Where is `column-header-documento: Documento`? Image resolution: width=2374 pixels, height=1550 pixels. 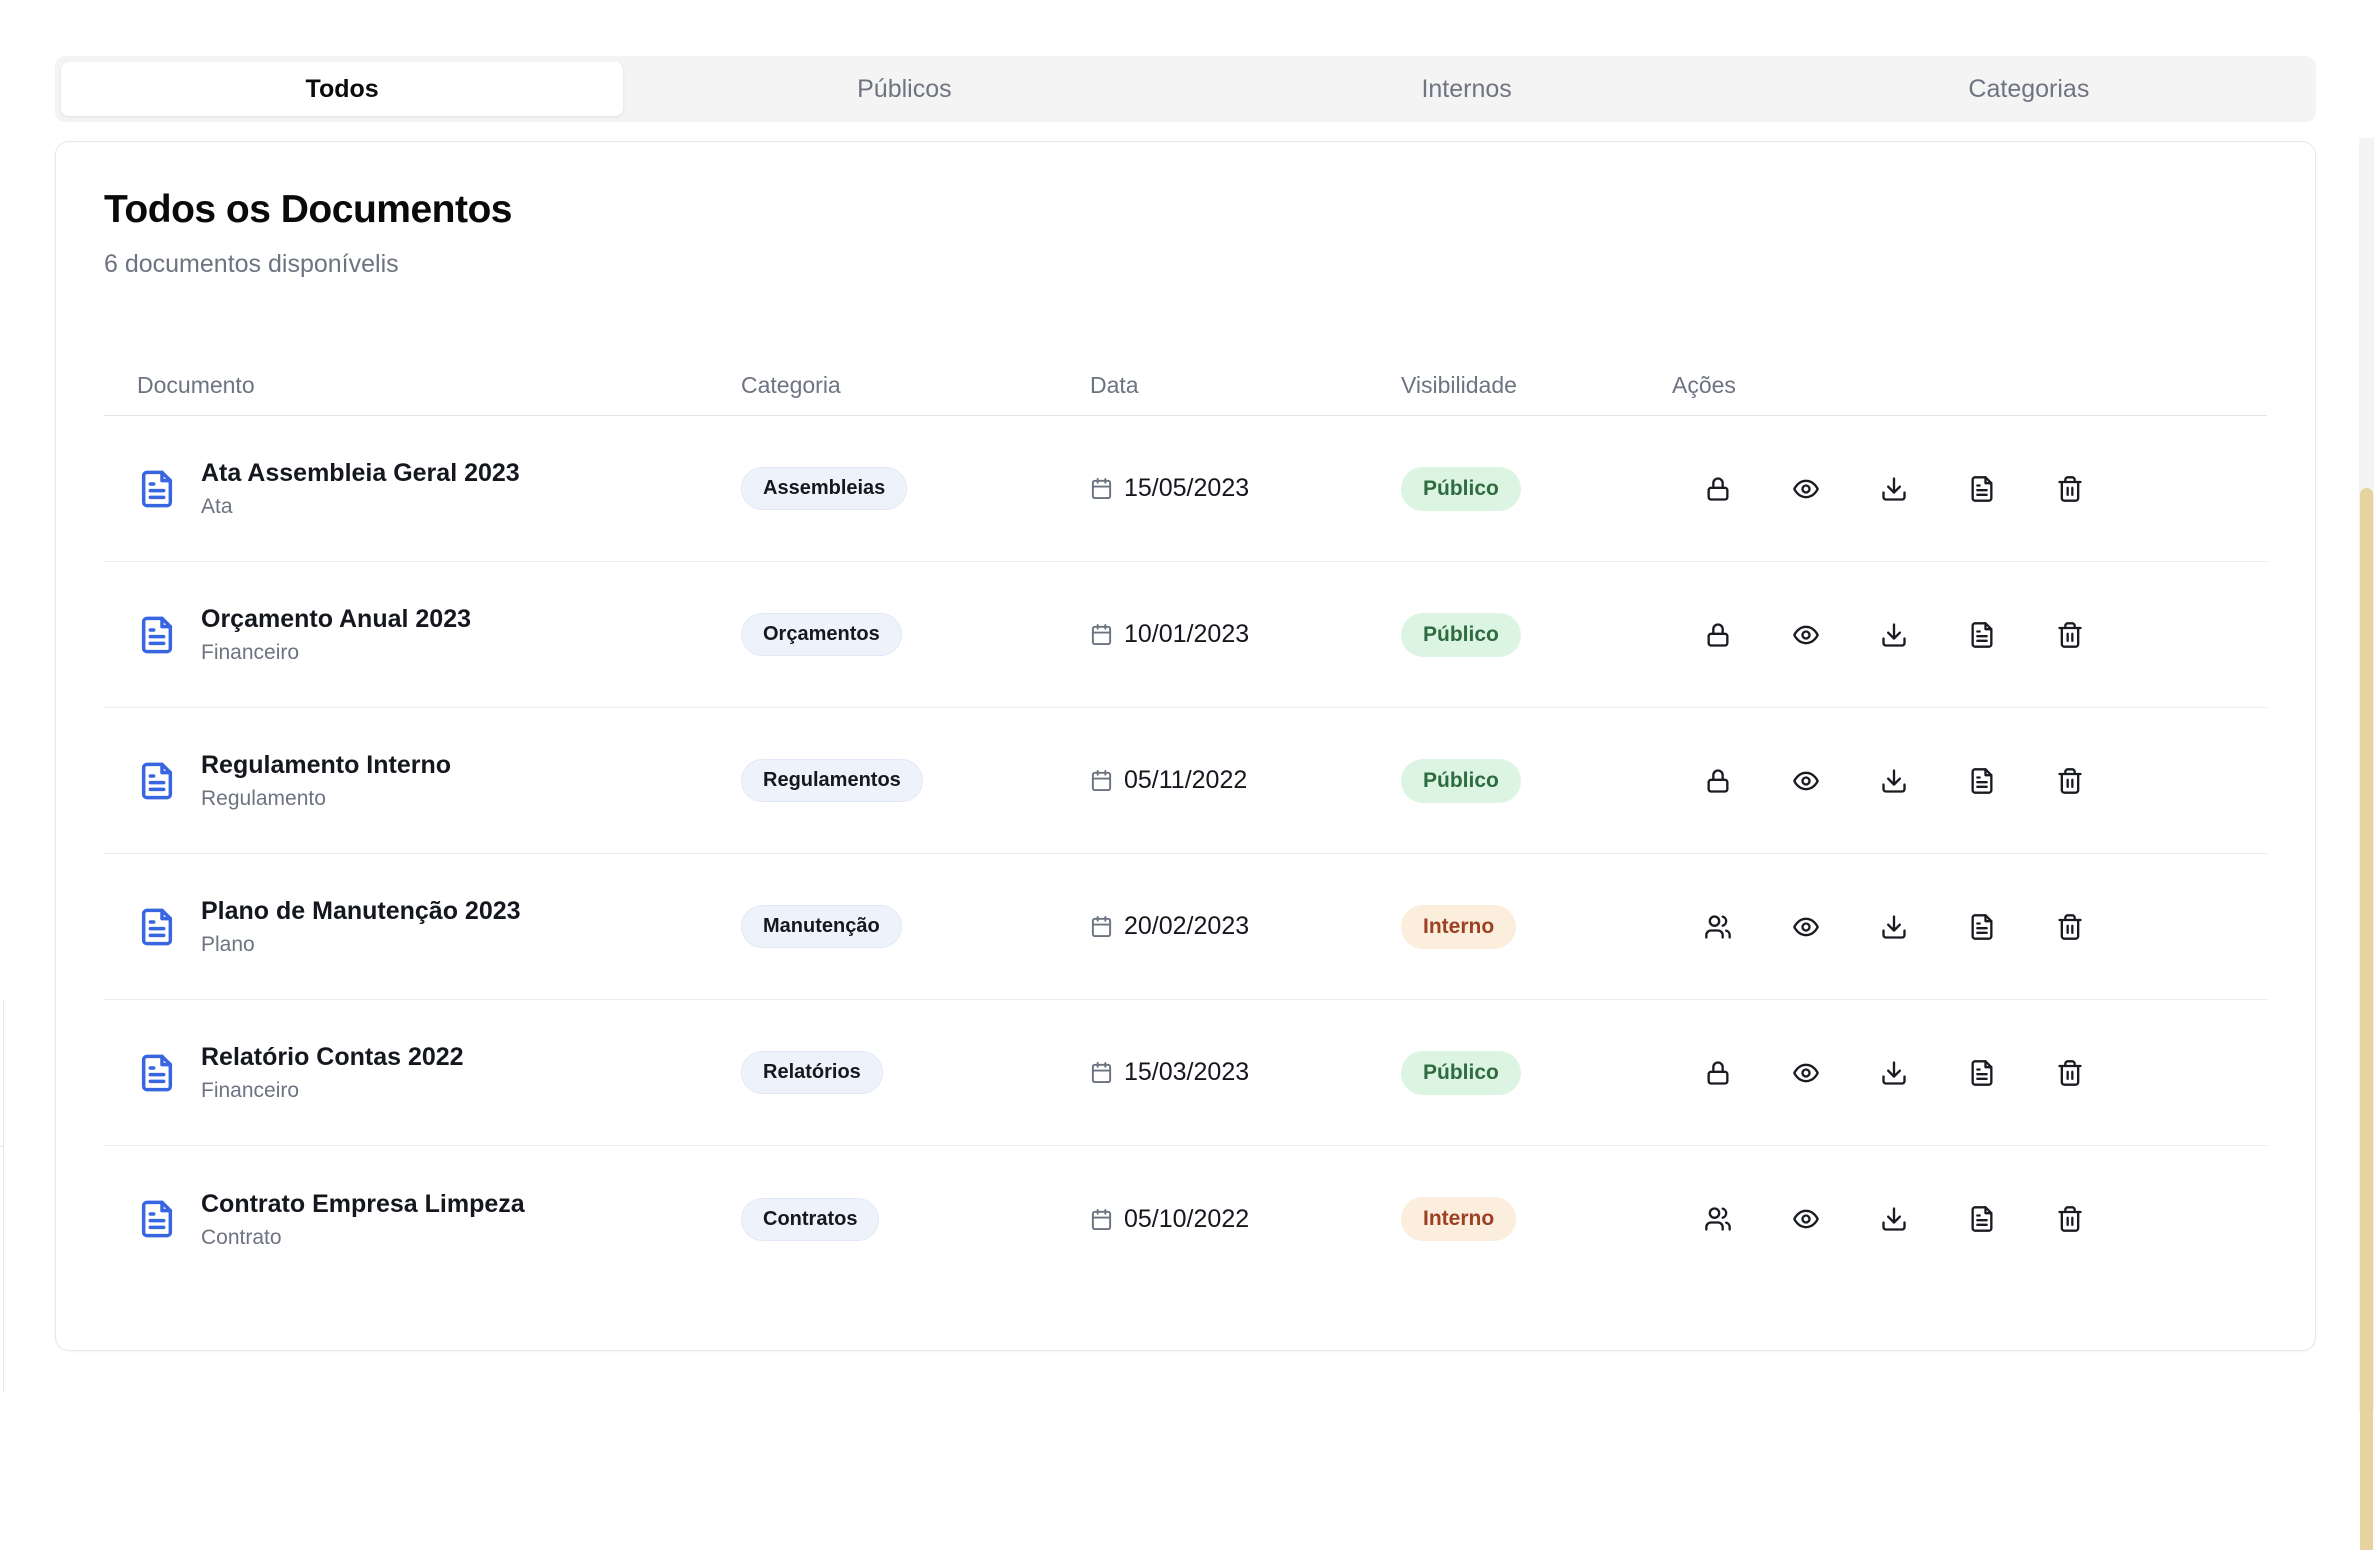
column-header-documento: Documento is located at coordinates (196, 385).